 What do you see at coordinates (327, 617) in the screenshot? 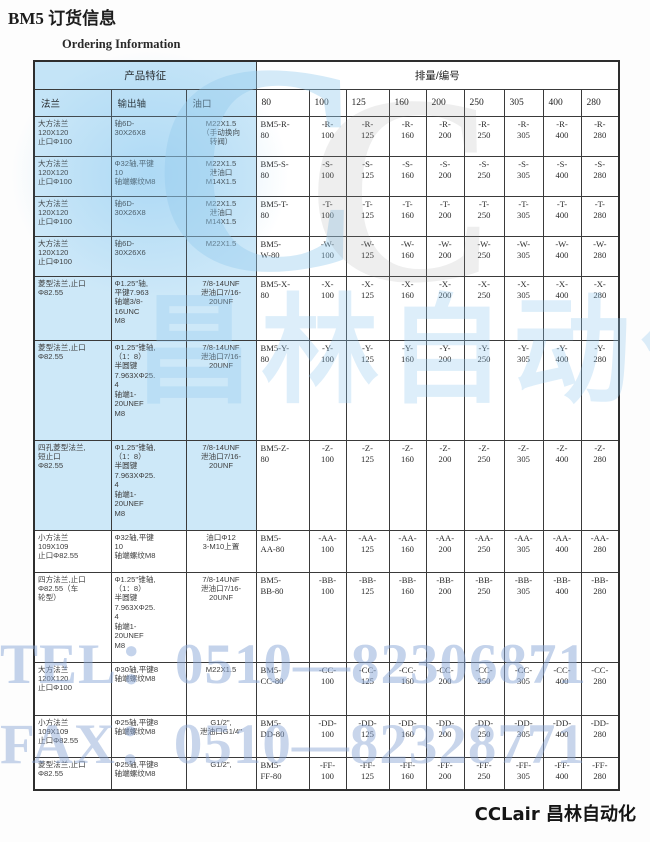
I see `order-code-cell: -BB- 100` at bounding box center [327, 617].